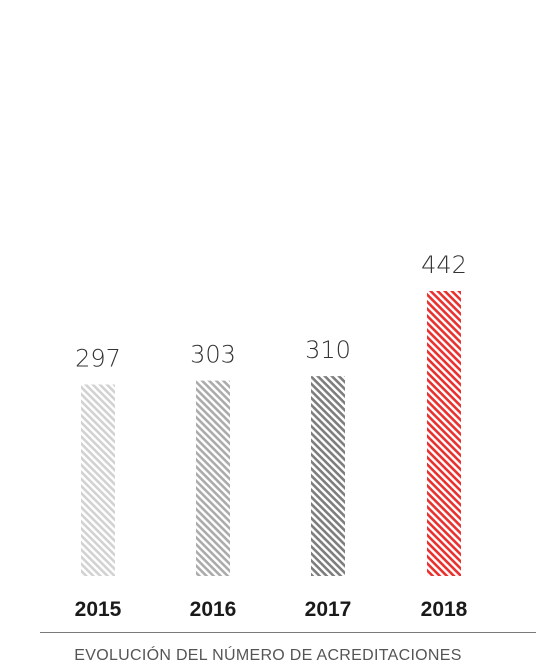 Image resolution: width=536 pixels, height=666 pixels. What do you see at coordinates (213, 478) in the screenshot?
I see `bar-2016` at bounding box center [213, 478].